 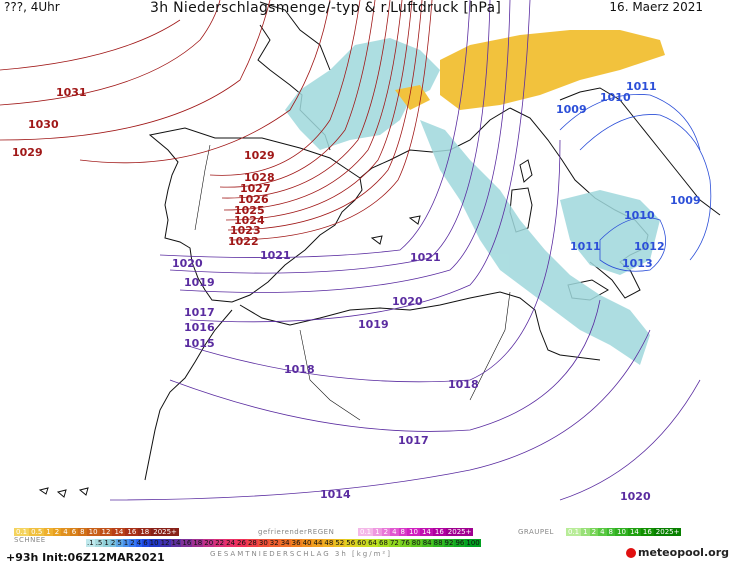 What do you see at coordinates (231, 543) in the screenshot?
I see `legend-cell: 24` at bounding box center [231, 543].